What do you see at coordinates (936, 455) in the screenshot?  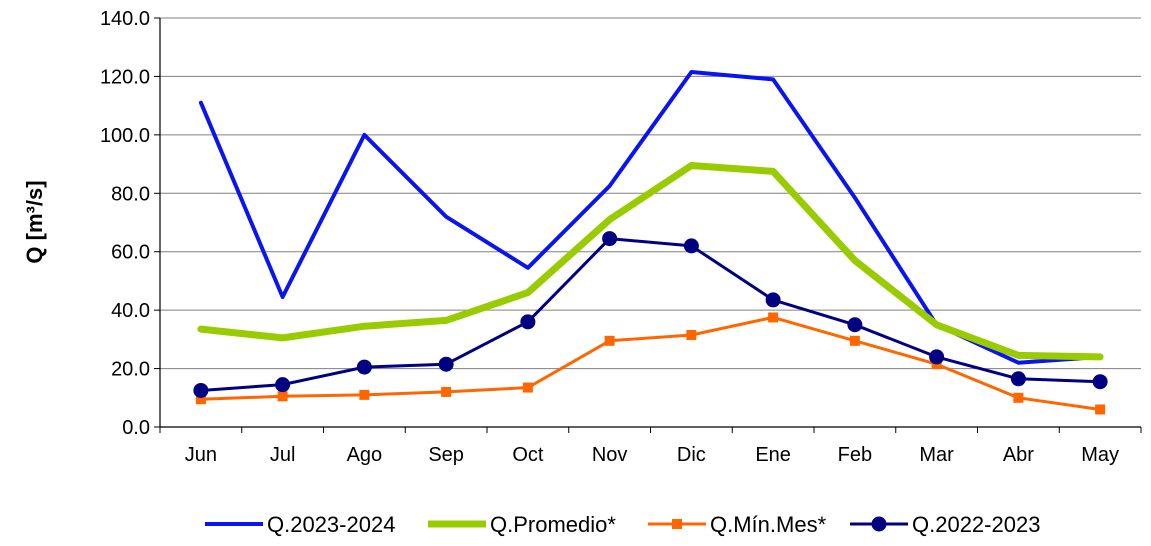 I see `x-tick-label: Mar` at bounding box center [936, 455].